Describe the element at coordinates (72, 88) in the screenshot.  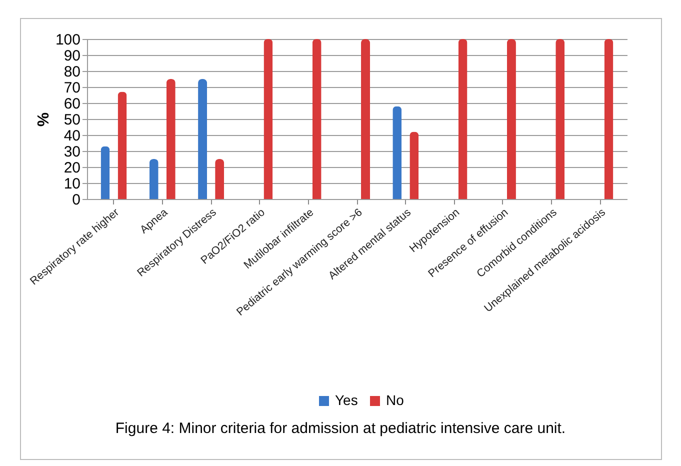
I see `y-tick-label: 70` at that location.